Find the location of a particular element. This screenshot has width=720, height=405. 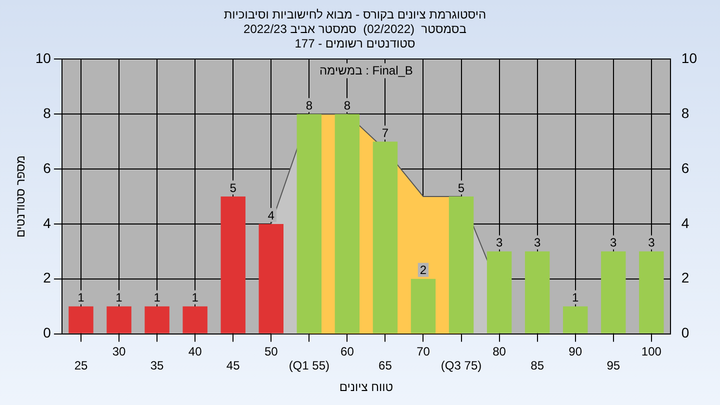

y2-tick-label: 4 is located at coordinates (685, 222).